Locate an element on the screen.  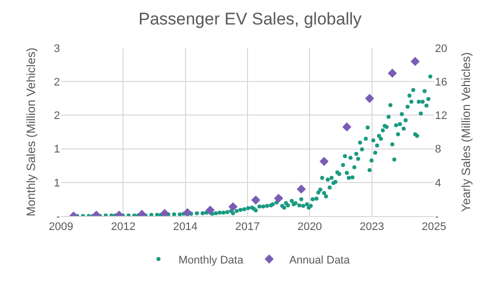
x-tick-label: 2014 is located at coordinates (185, 227).